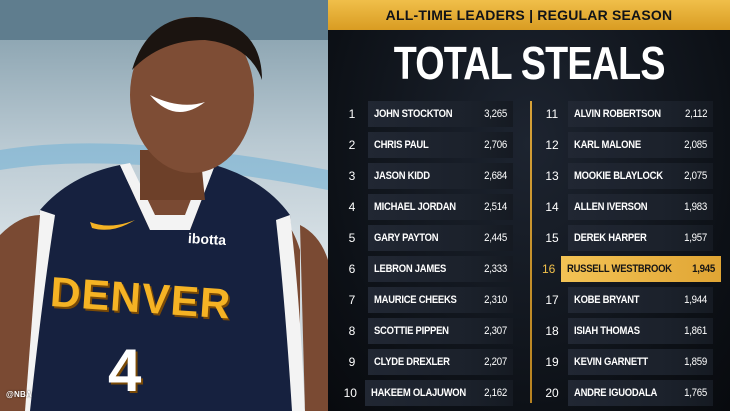 This screenshot has height=411, width=730. What do you see at coordinates (552, 238) in the screenshot?
I see `leader-rank: 15` at bounding box center [552, 238].